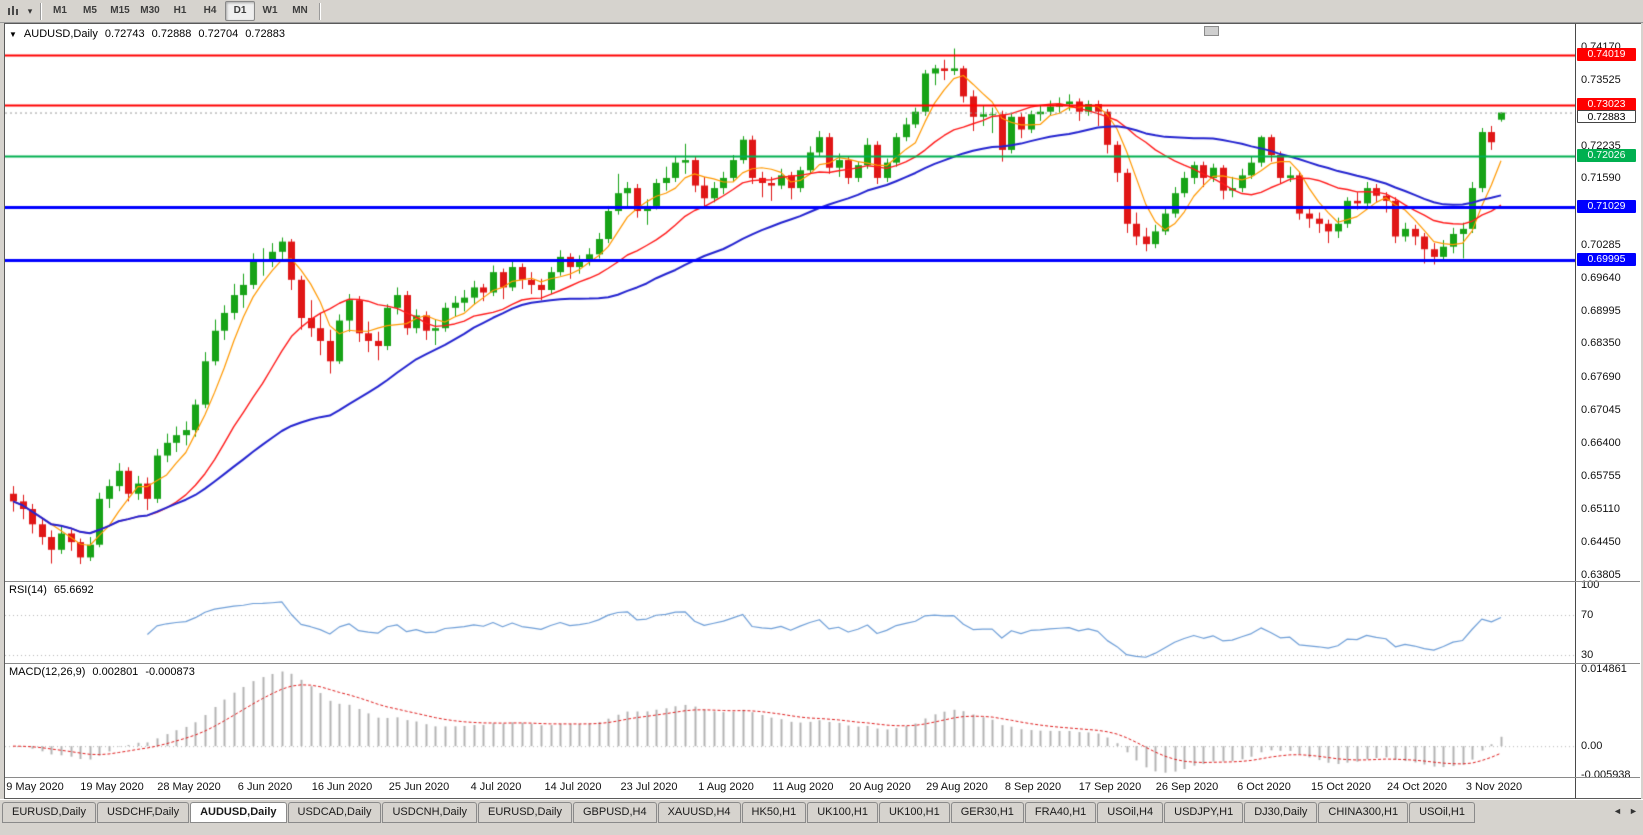 This screenshot has width=1643, height=835. I want to click on ohlc-close: 0.72883, so click(265, 34).